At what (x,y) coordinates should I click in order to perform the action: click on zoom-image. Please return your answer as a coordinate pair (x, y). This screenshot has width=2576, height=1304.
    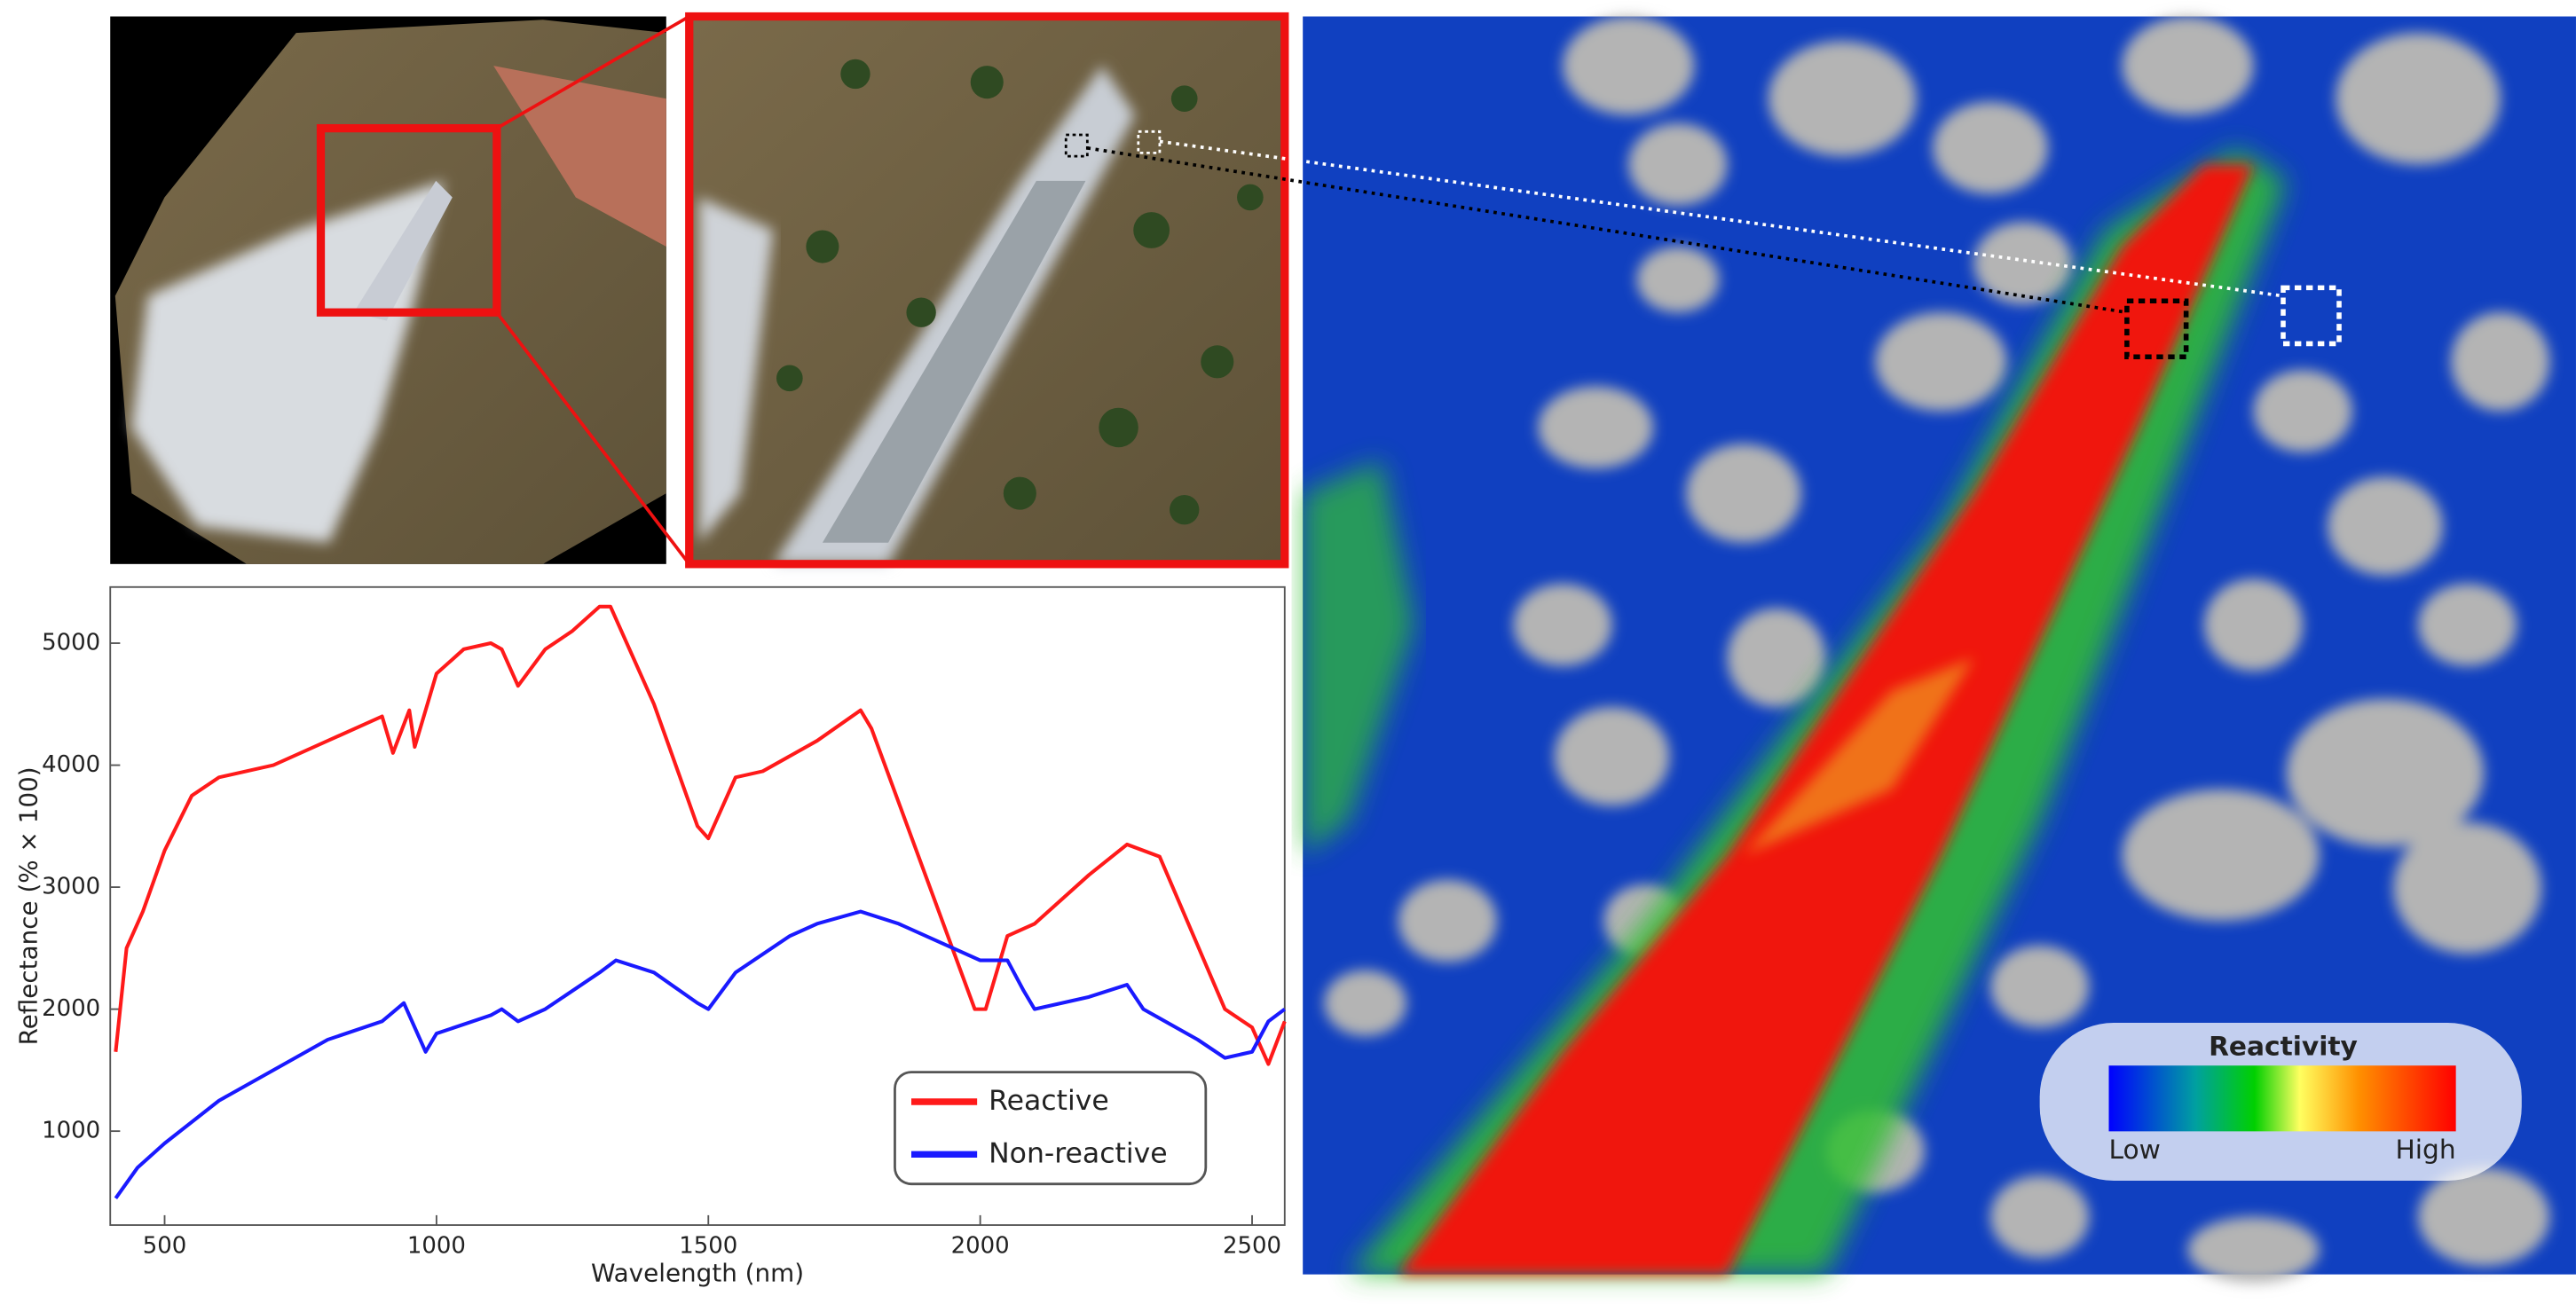
    Looking at the image, I should click on (987, 290).